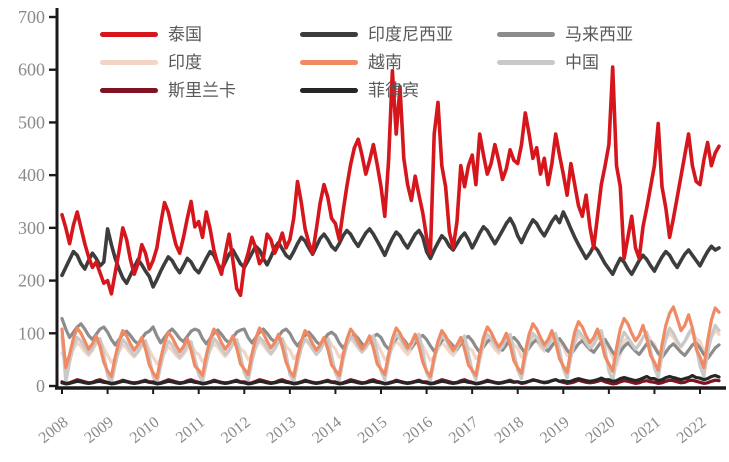  What do you see at coordinates (31, 281) in the screenshot?
I see `y-axis-label: 200` at bounding box center [31, 281].